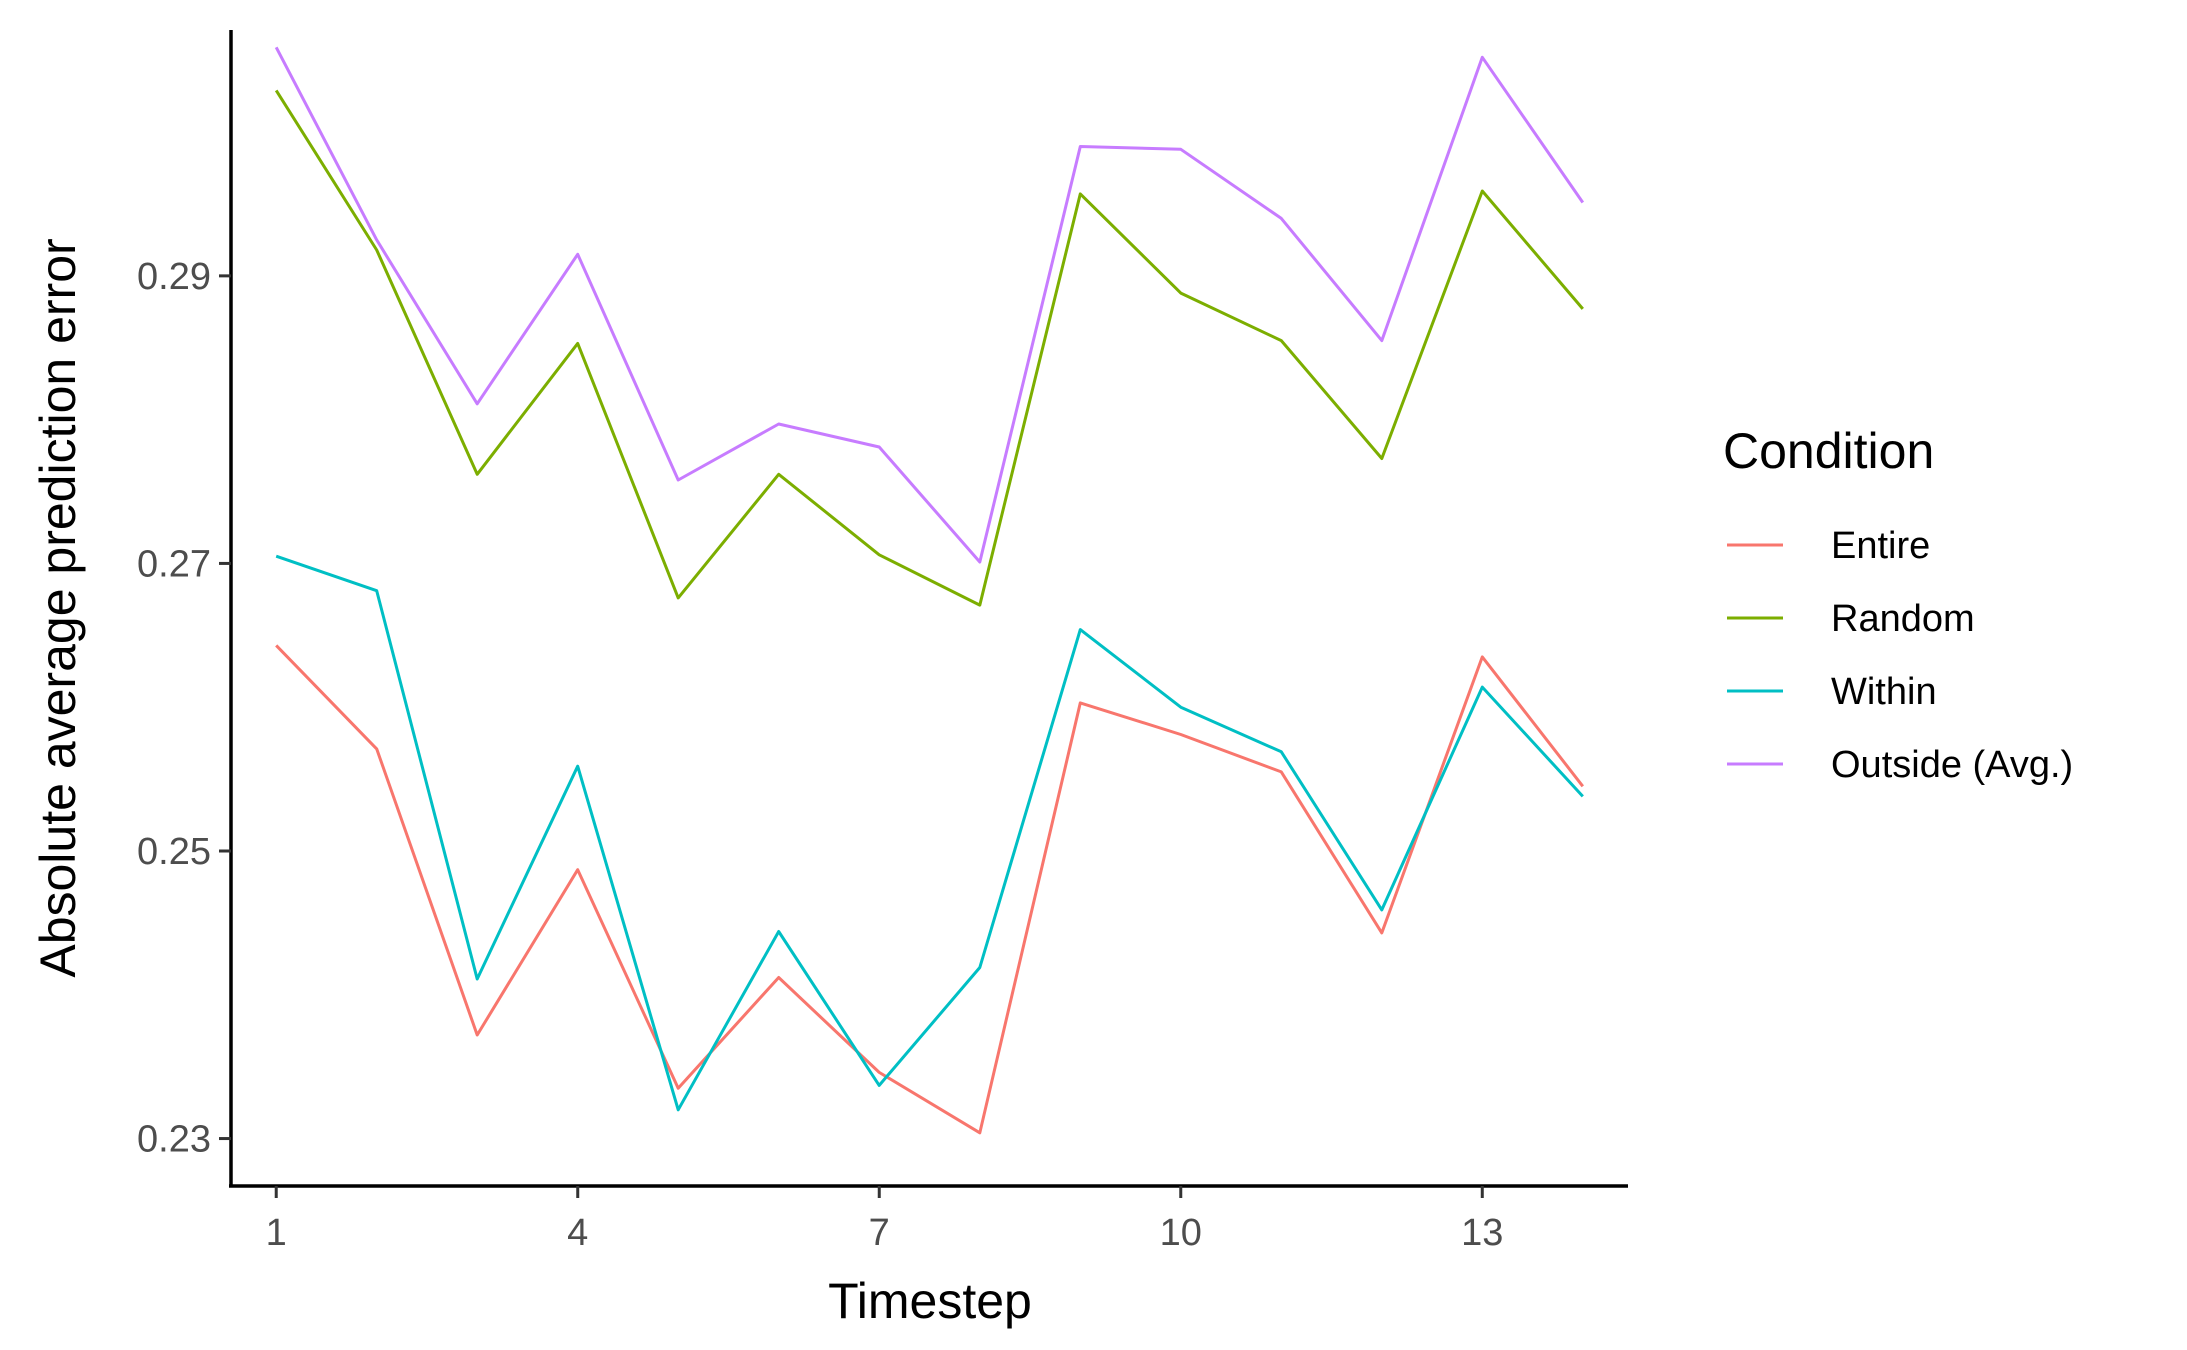 The width and height of the screenshot is (2187, 1350). Describe the element at coordinates (1880, 546) in the screenshot. I see `legend-label-entire: Entire` at that location.